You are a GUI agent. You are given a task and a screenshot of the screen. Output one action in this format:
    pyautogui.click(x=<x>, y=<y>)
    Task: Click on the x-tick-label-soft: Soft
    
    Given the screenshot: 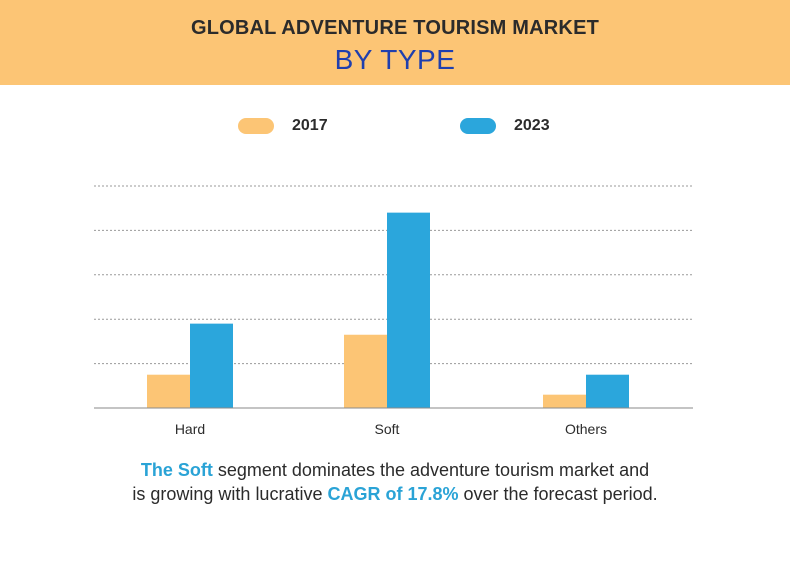 What is the action you would take?
    pyautogui.click(x=387, y=429)
    